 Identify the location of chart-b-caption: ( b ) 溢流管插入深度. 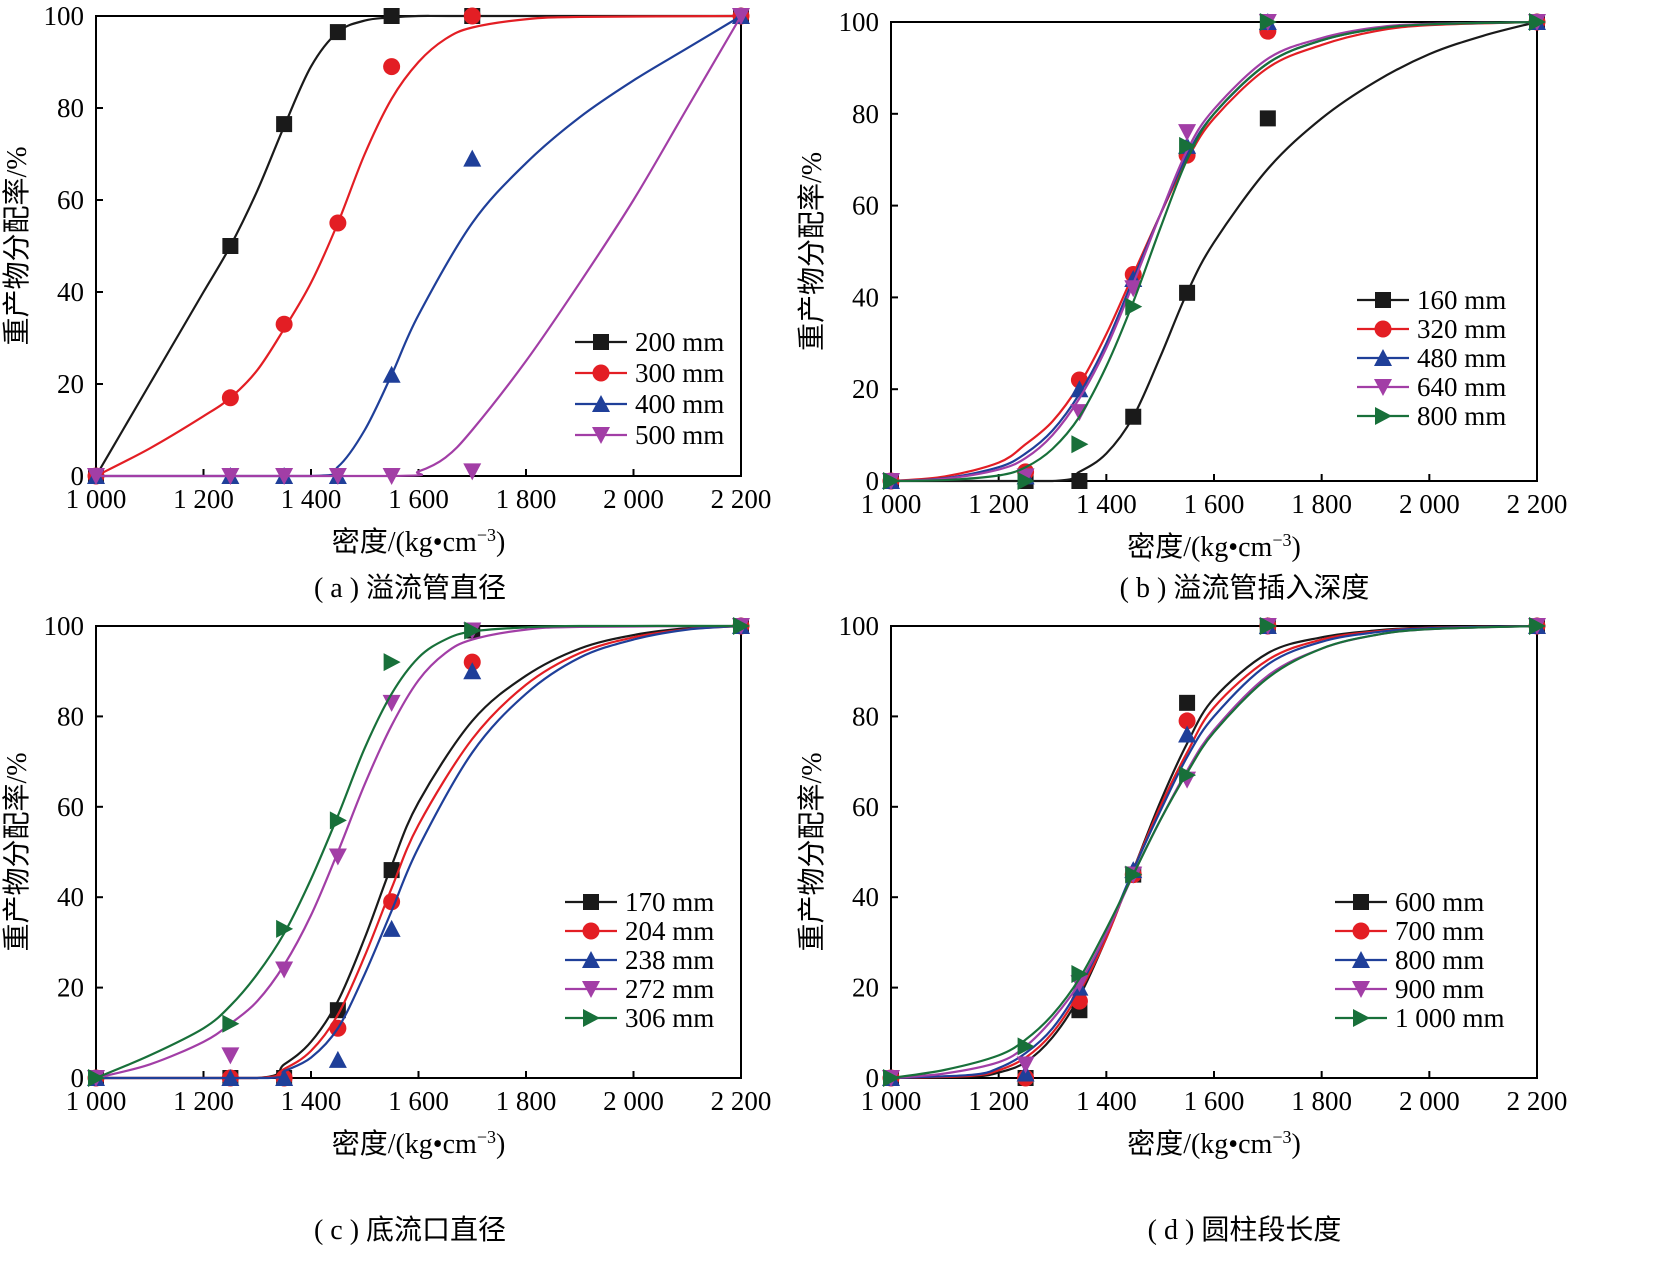
(1244, 588).